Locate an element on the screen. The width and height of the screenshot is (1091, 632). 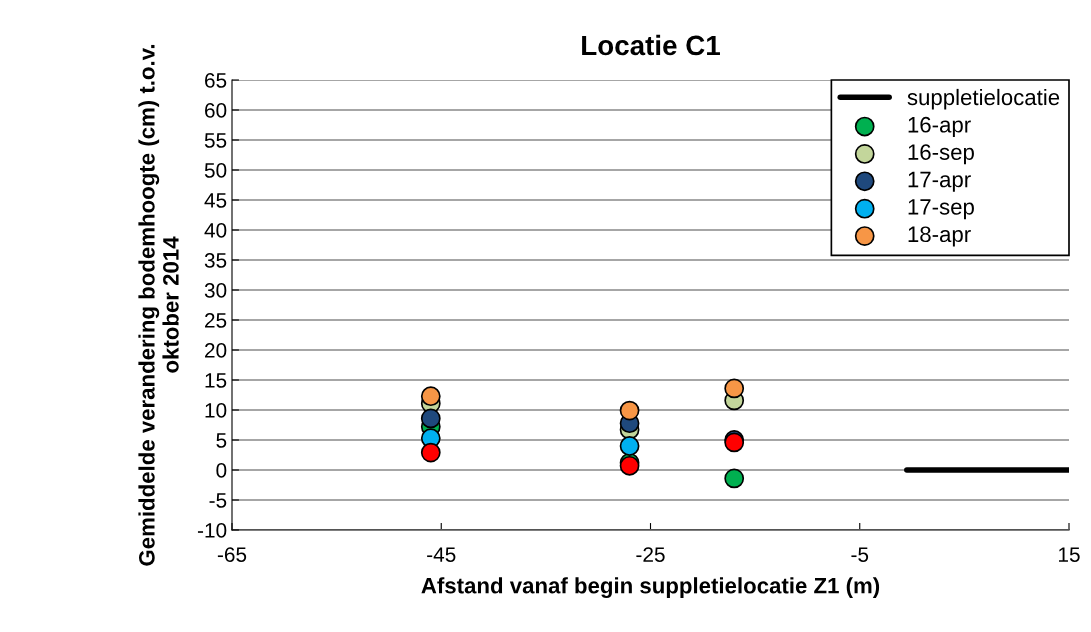
legend-label: 17-sep is located at coordinates (941, 209).